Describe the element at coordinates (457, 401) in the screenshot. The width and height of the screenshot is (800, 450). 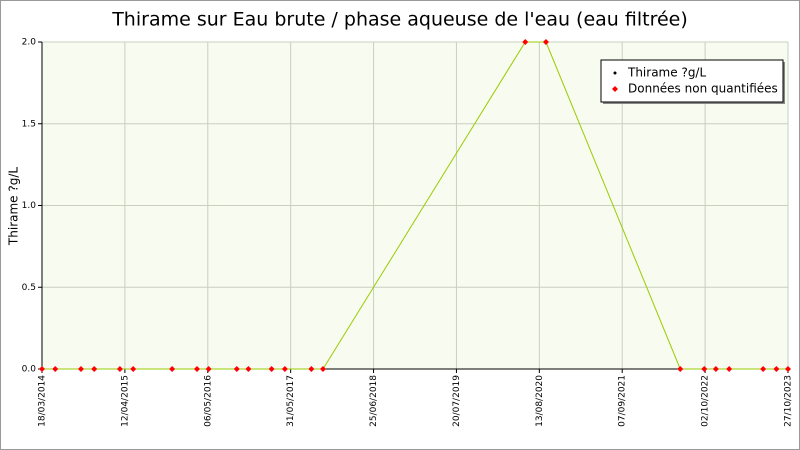
I see `x-tick-label: 20/07/2019` at that location.